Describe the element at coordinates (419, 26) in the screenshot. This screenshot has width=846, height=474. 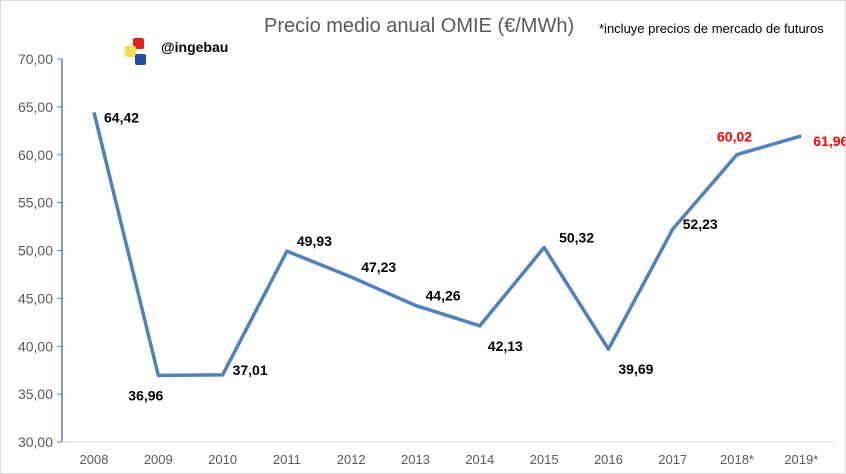
I see `chart-title: Precio medio anual OMIE (€/MWh)` at that location.